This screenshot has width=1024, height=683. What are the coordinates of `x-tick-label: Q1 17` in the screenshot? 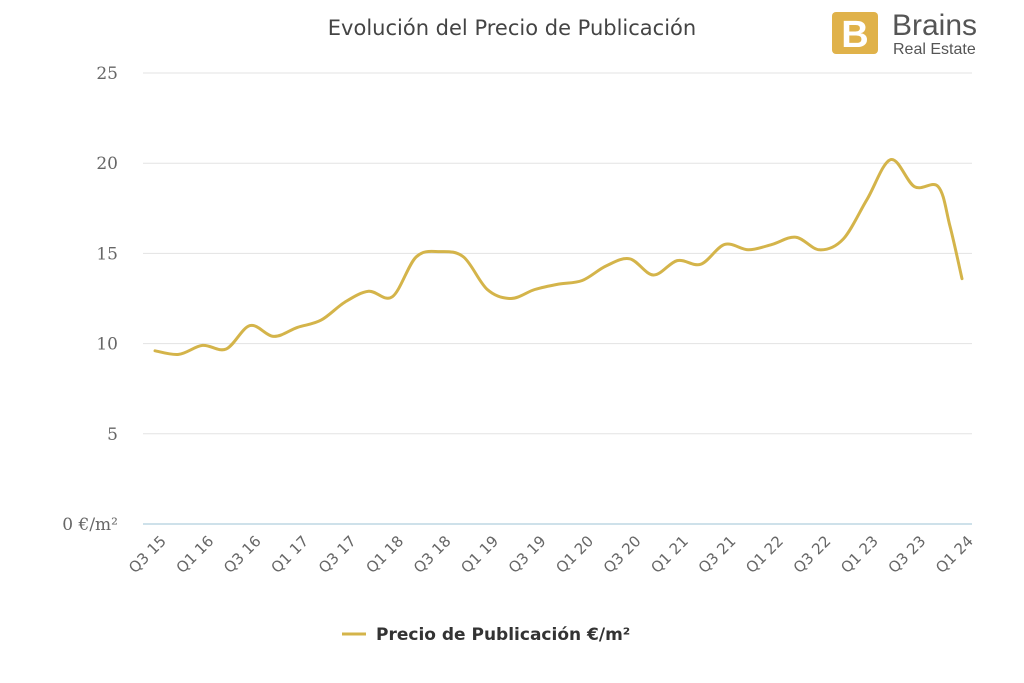 It's located at (290, 554).